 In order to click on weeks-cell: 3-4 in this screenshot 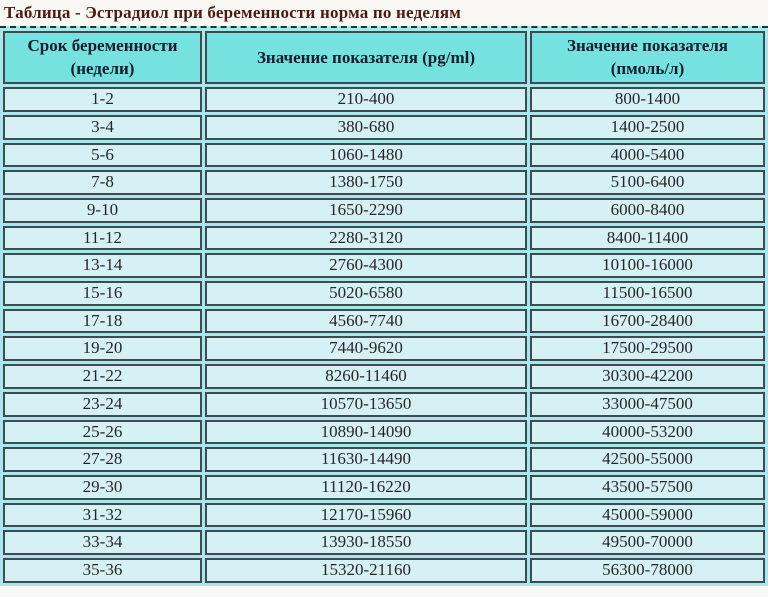, I will do `click(102, 127)`.